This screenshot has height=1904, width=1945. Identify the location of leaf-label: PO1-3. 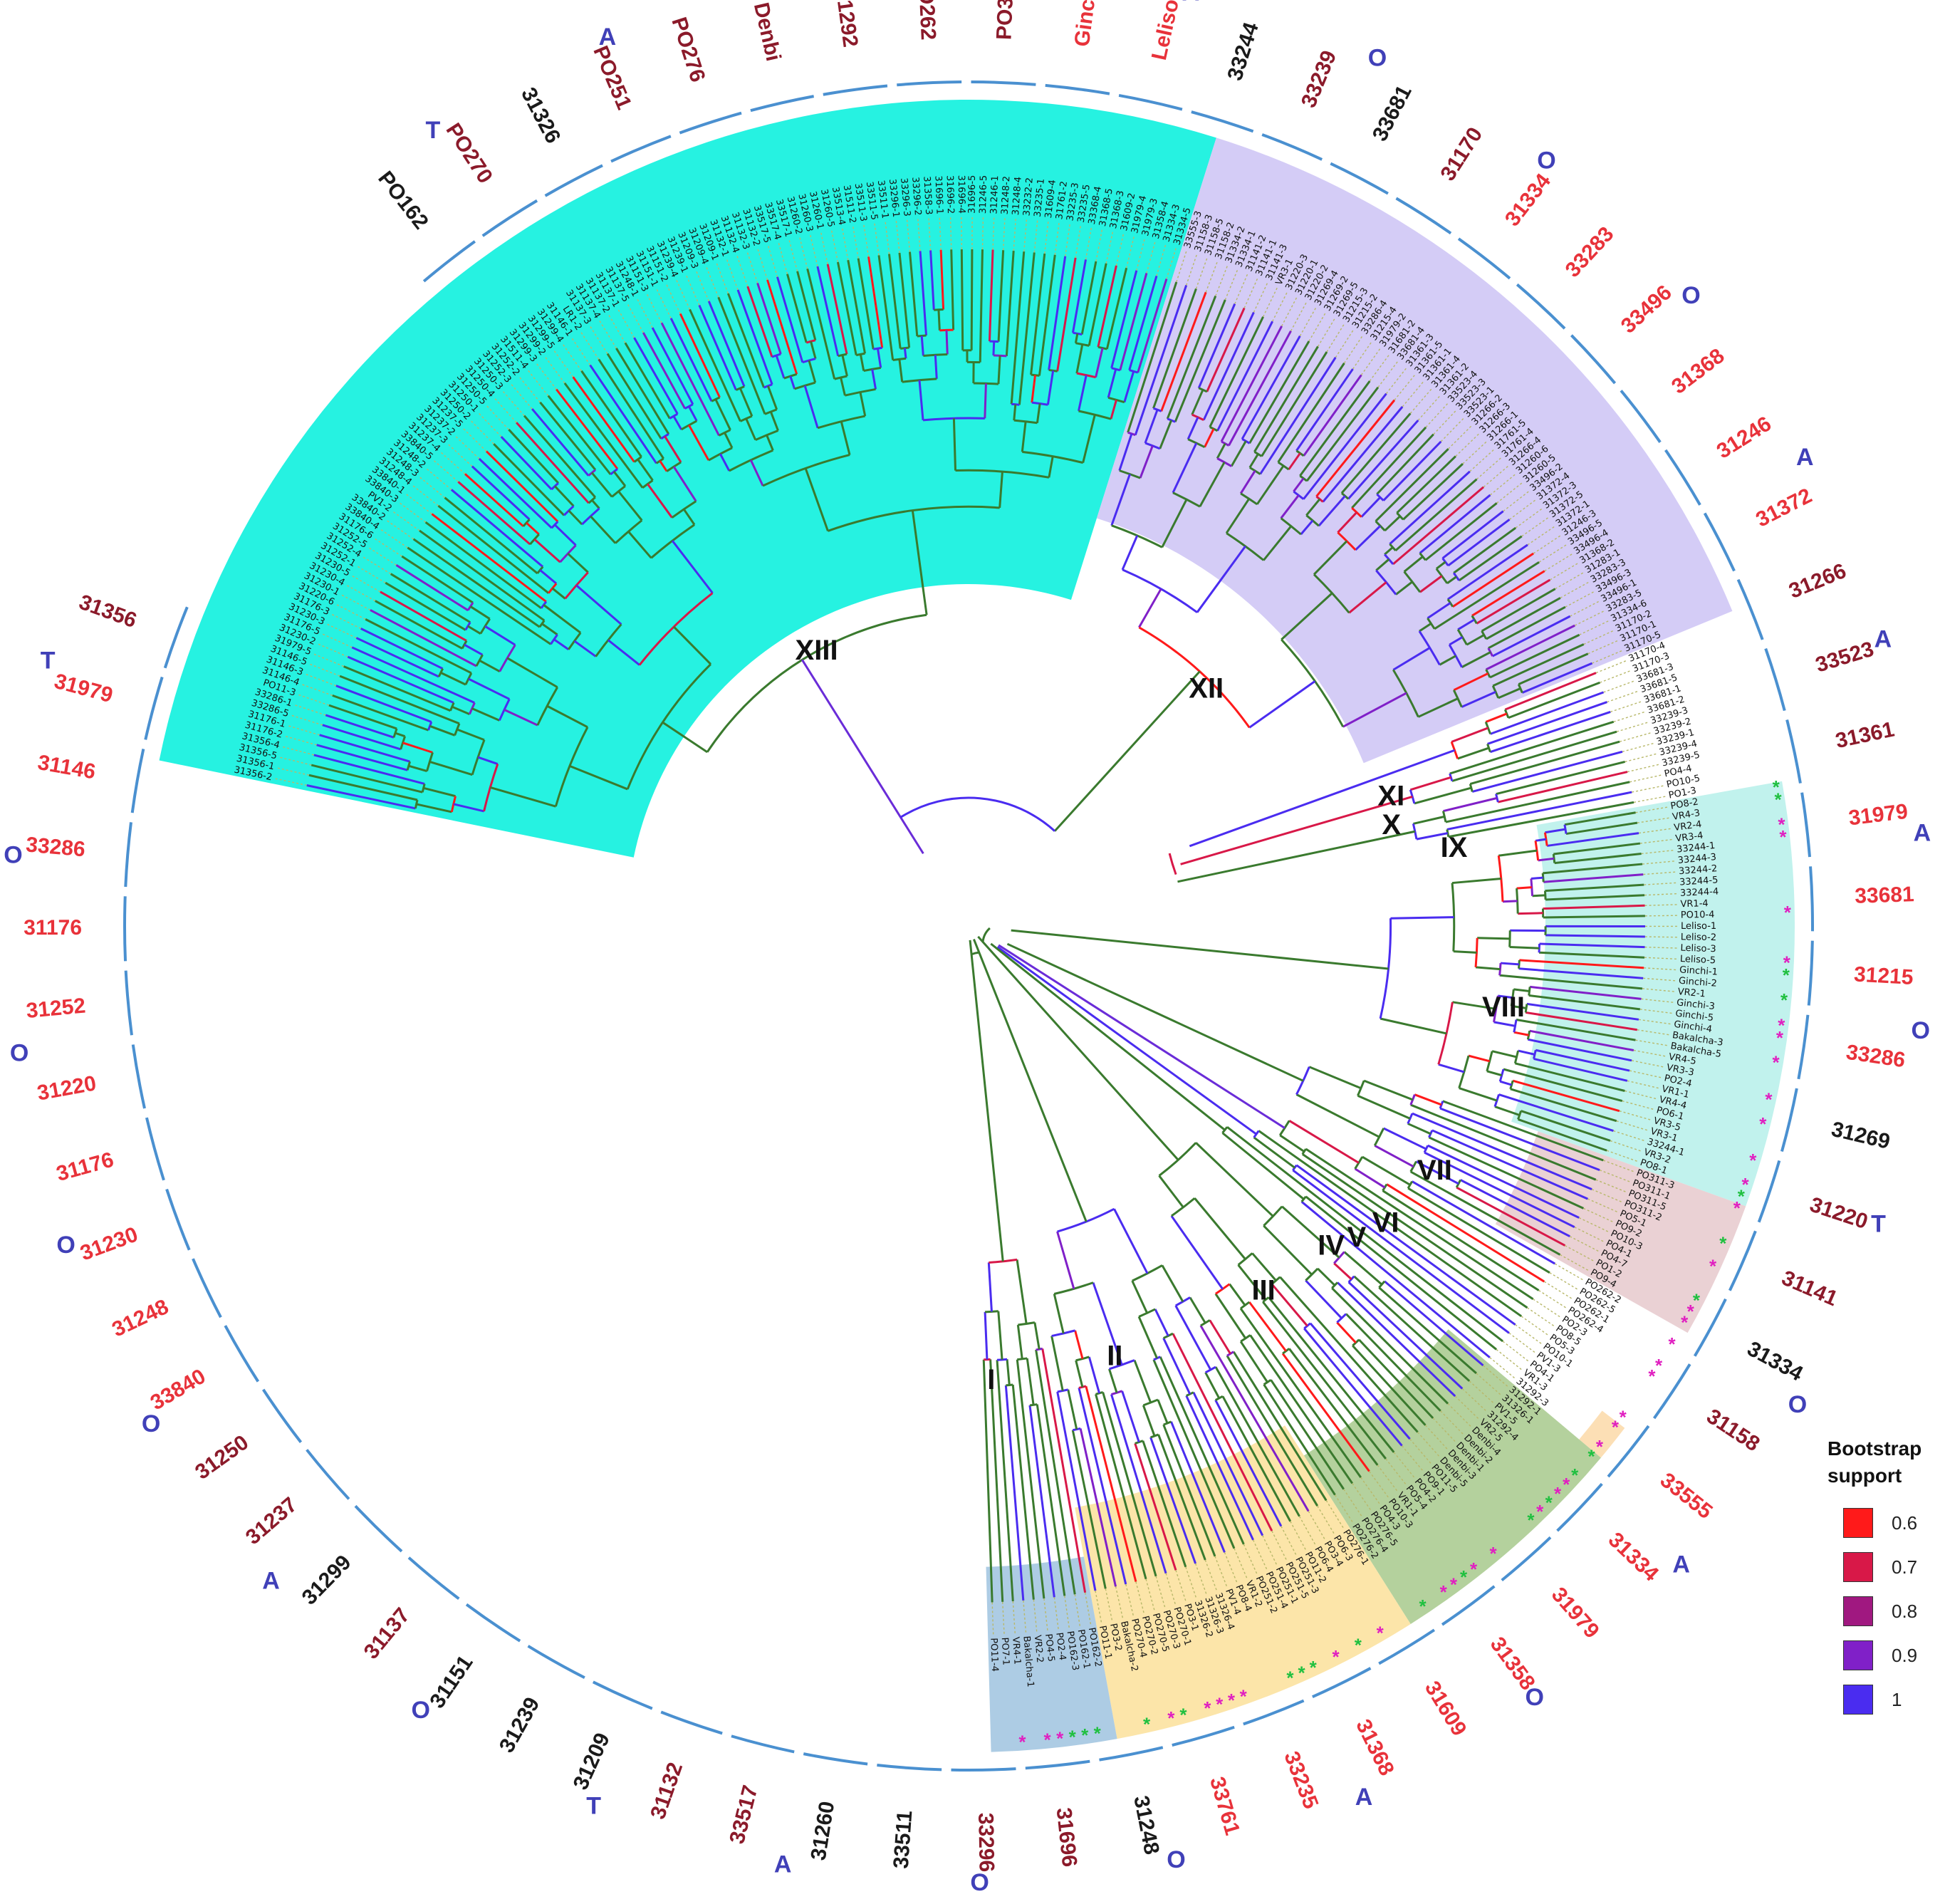
(1682, 793).